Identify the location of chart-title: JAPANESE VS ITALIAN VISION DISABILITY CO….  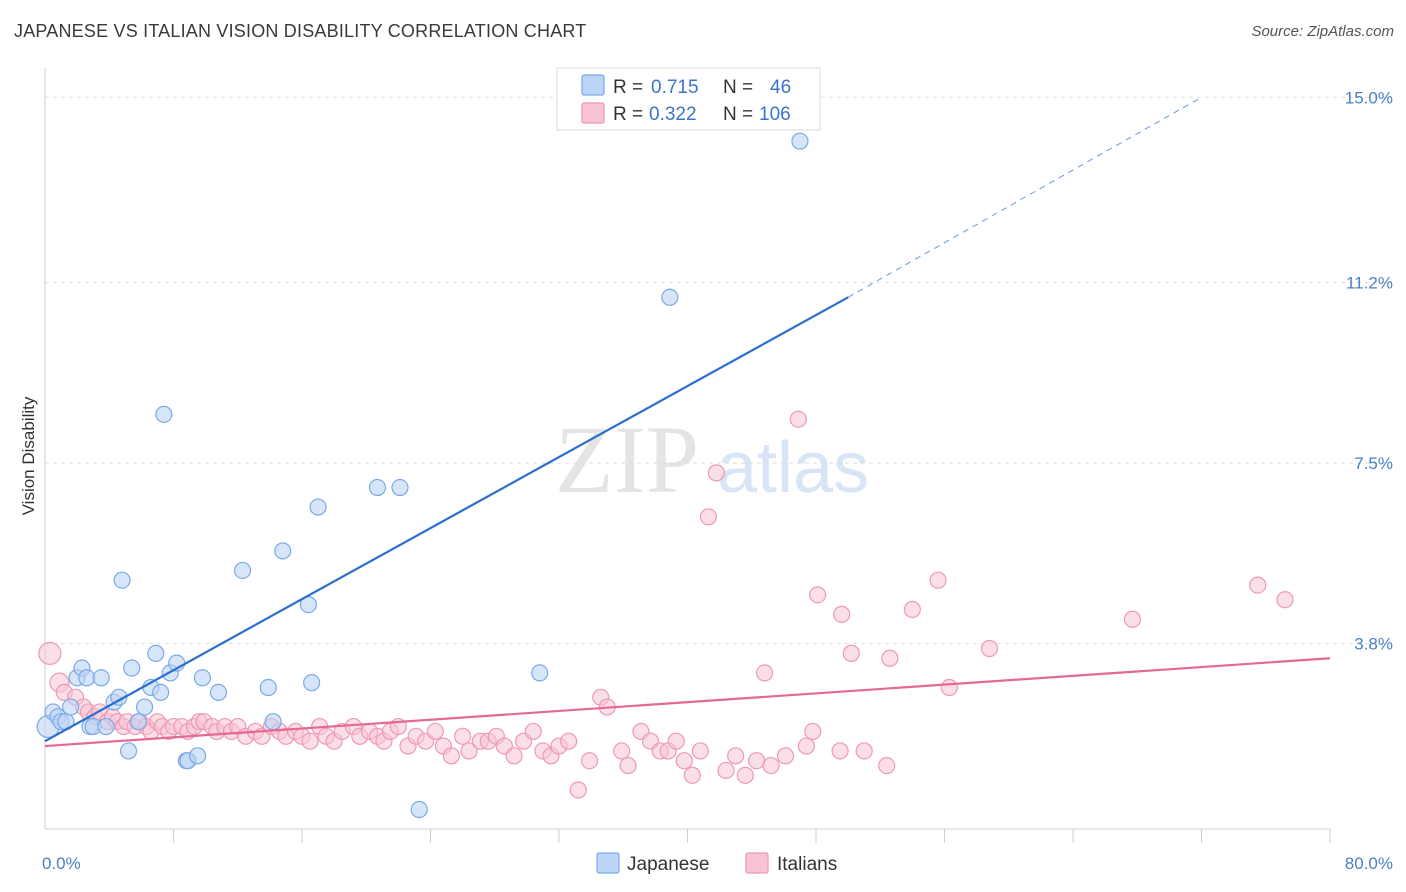
(300, 31).